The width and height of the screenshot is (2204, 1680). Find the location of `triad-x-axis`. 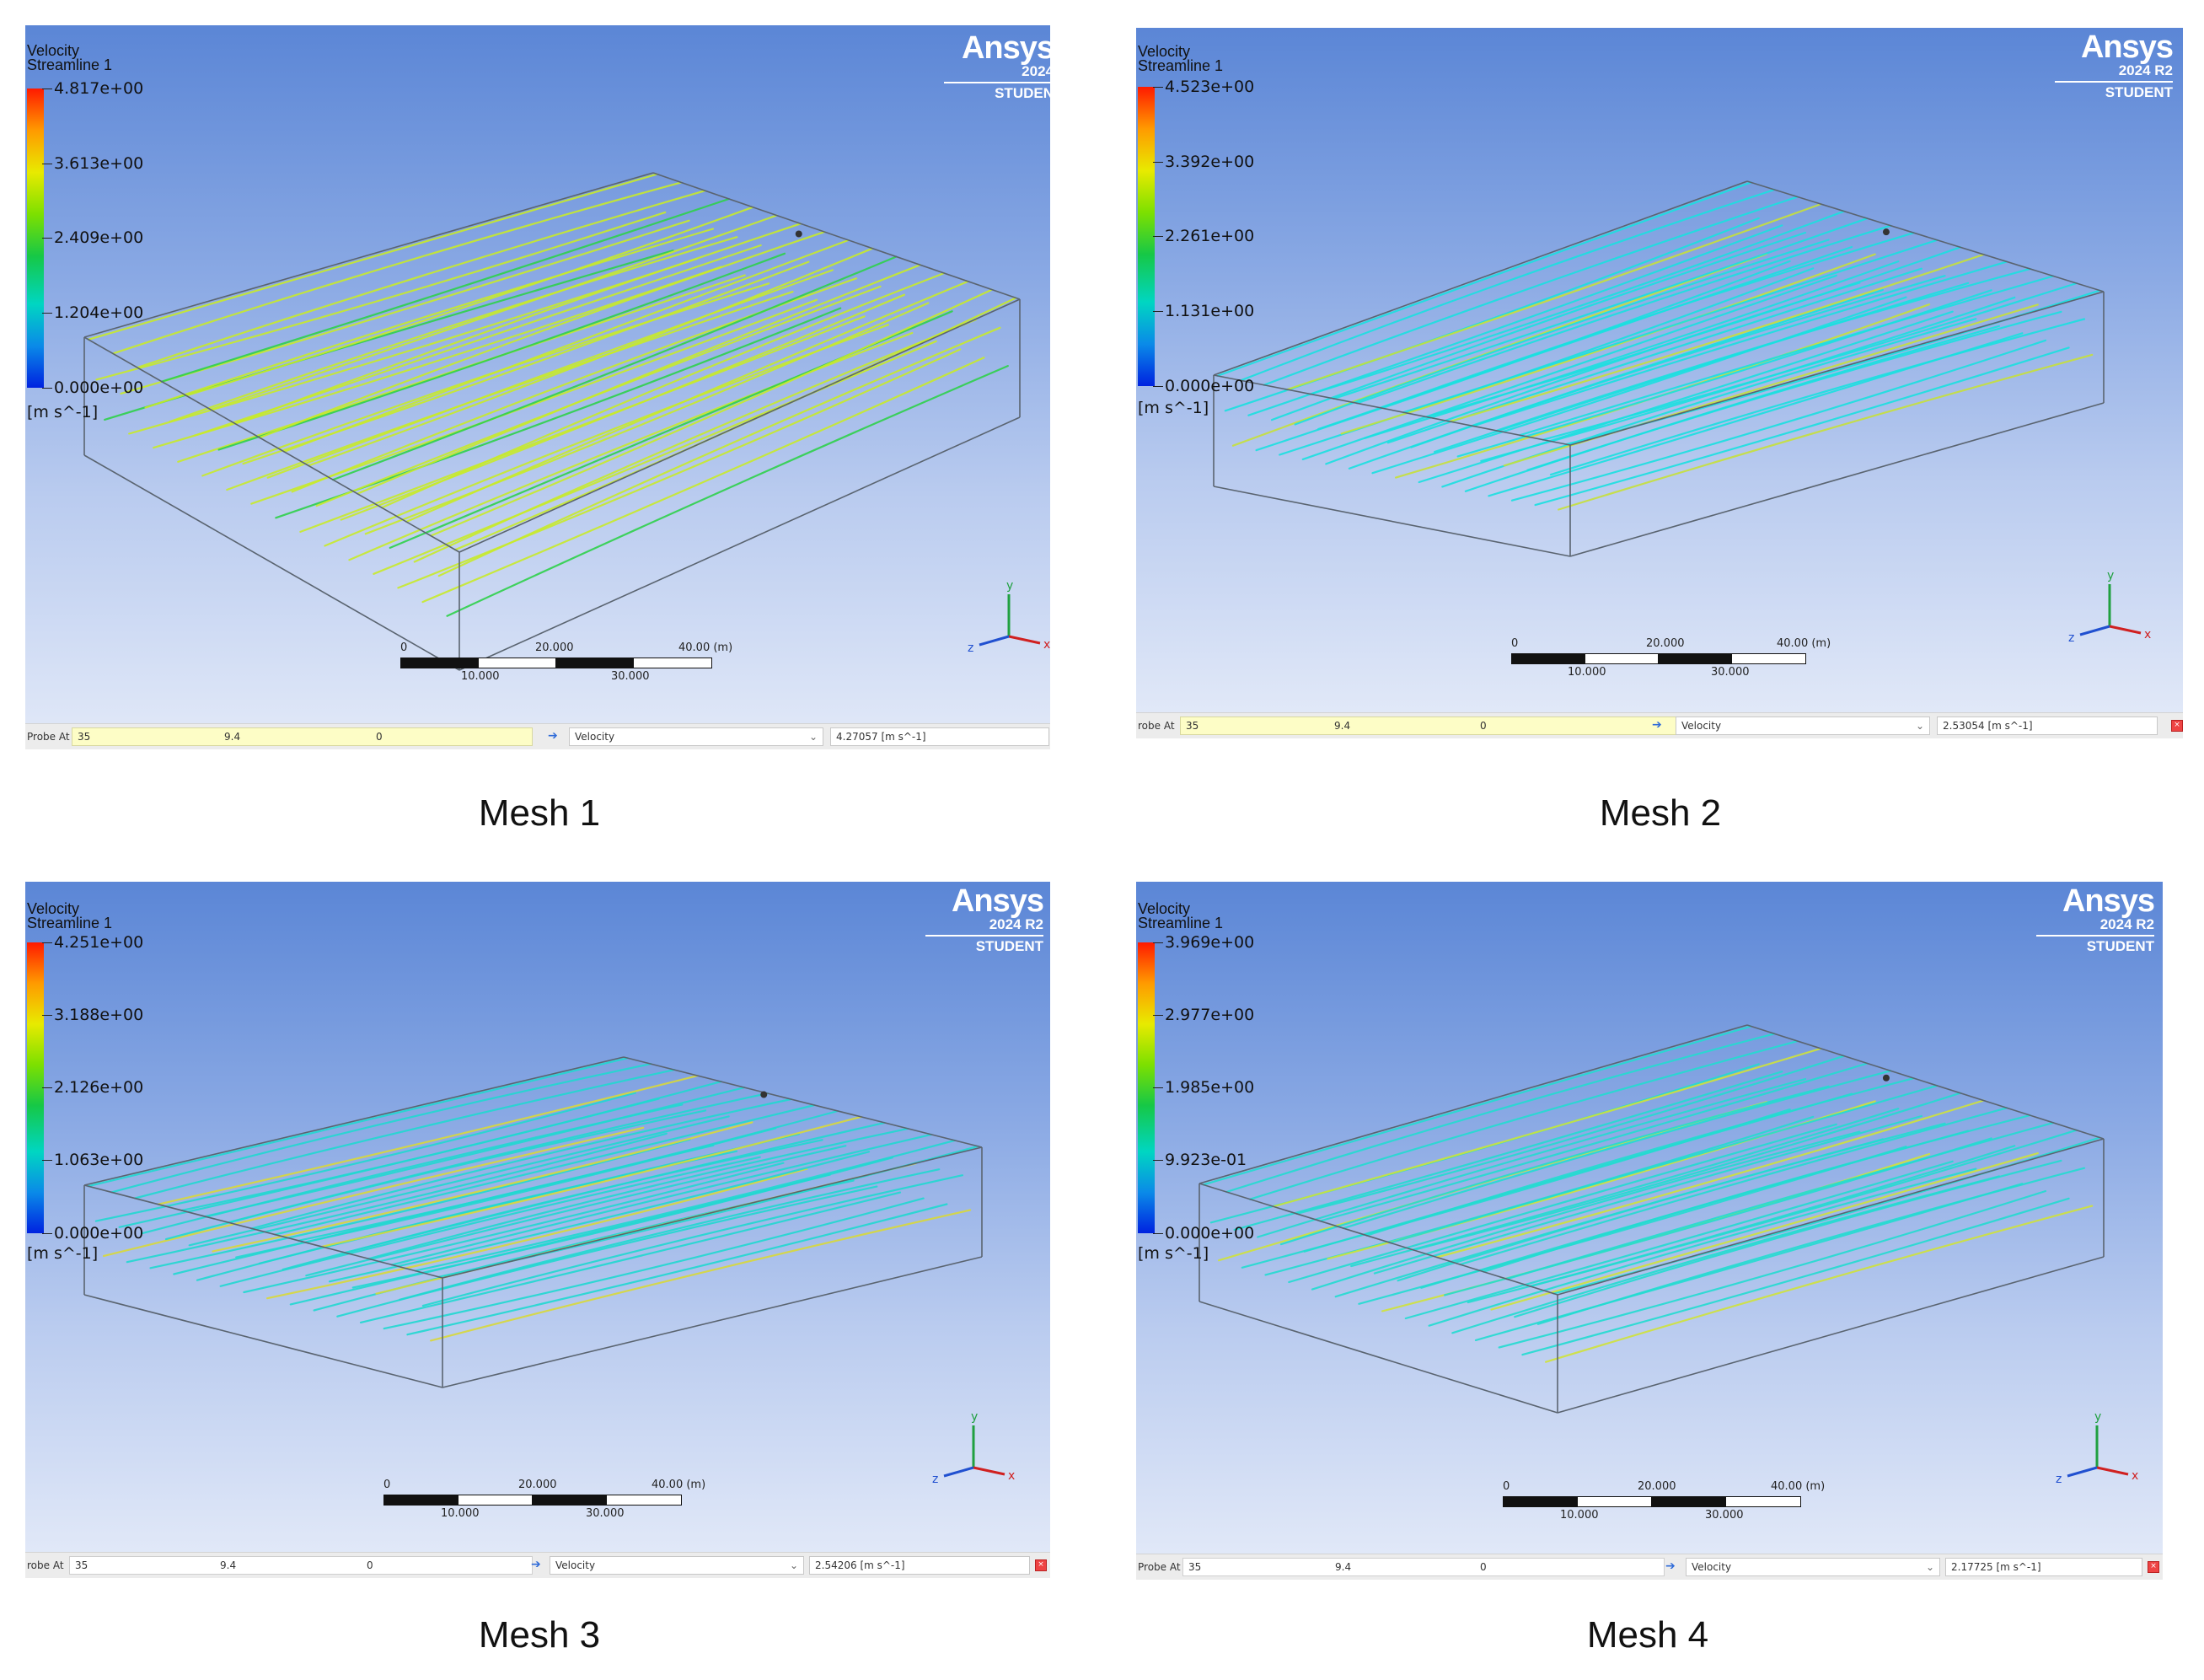

triad-x-axis is located at coordinates (989, 1471).